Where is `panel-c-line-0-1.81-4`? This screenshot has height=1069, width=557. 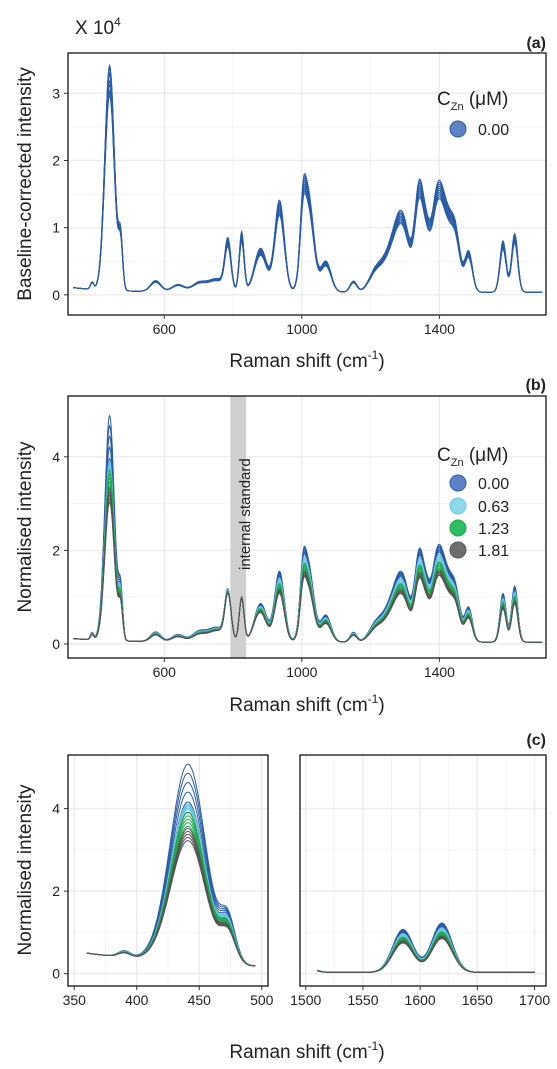 panel-c-line-0-1.81-4 is located at coordinates (171, 897).